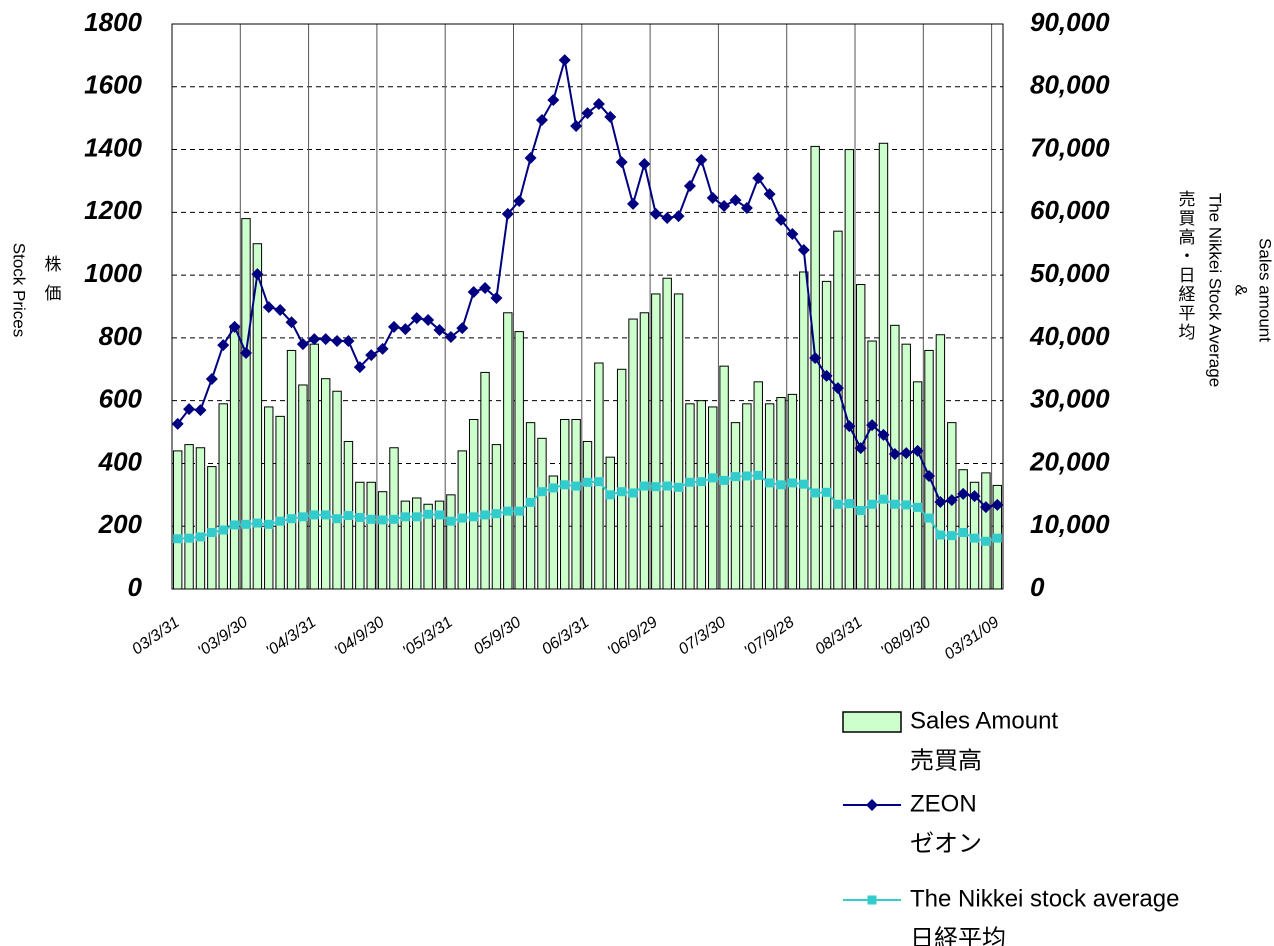 The height and width of the screenshot is (946, 1274). I want to click on y2-axis-title-amp: &, so click(1241, 290).